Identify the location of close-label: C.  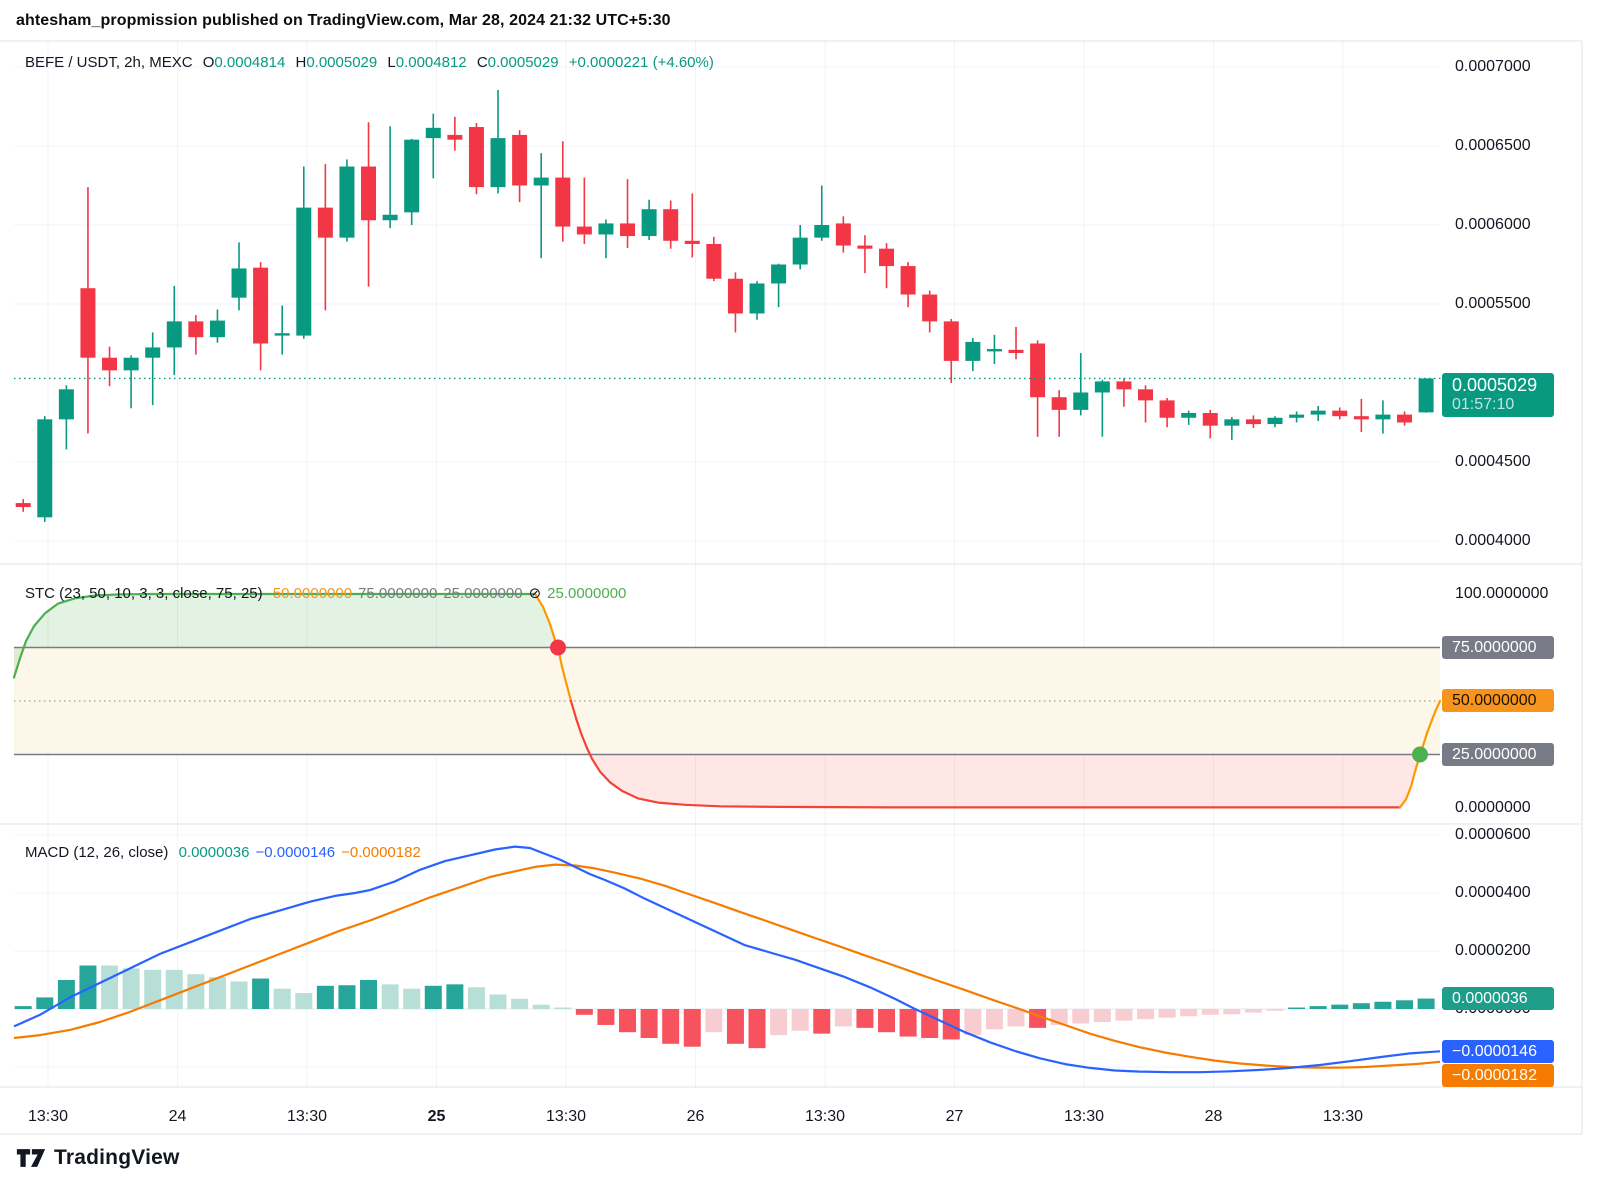
(482, 62).